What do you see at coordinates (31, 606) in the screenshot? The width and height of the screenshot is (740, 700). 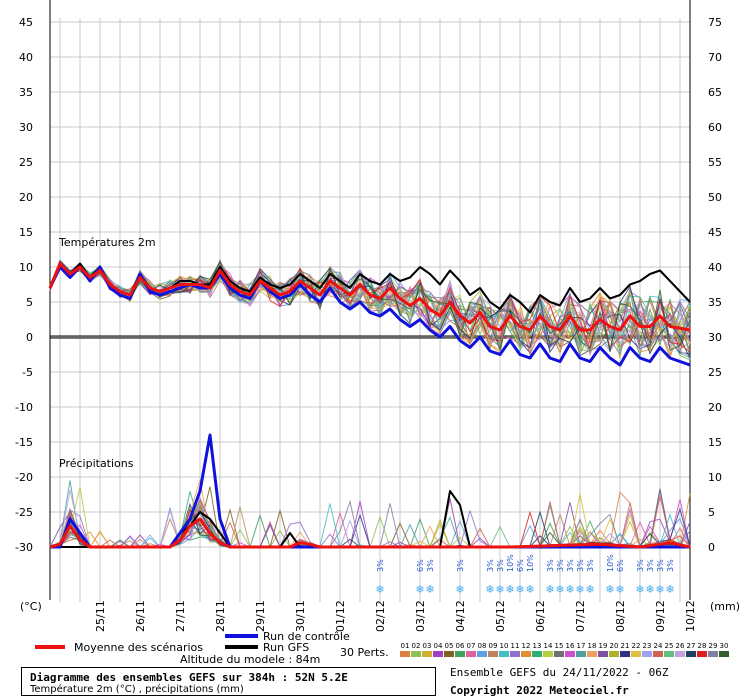 I see `left-unit-label: (°C)` at bounding box center [31, 606].